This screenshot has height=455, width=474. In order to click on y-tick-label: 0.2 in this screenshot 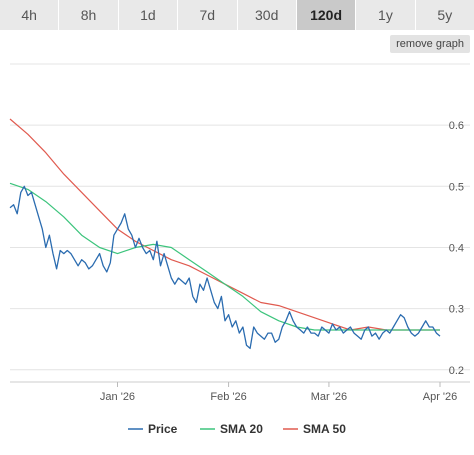, I will do `click(456, 371)`.